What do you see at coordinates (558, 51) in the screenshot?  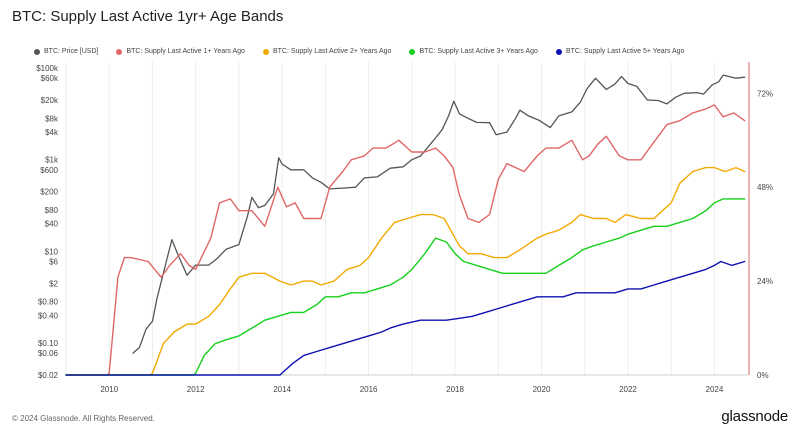 I see `legend-dot-5yr` at bounding box center [558, 51].